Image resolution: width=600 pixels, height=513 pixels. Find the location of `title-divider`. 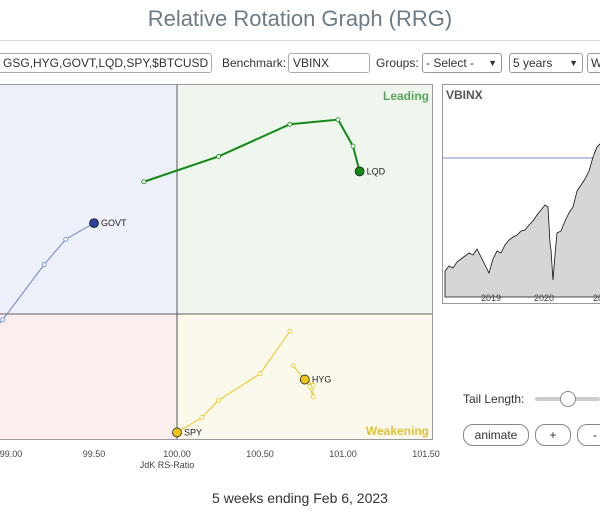

title-divider is located at coordinates (300, 40).